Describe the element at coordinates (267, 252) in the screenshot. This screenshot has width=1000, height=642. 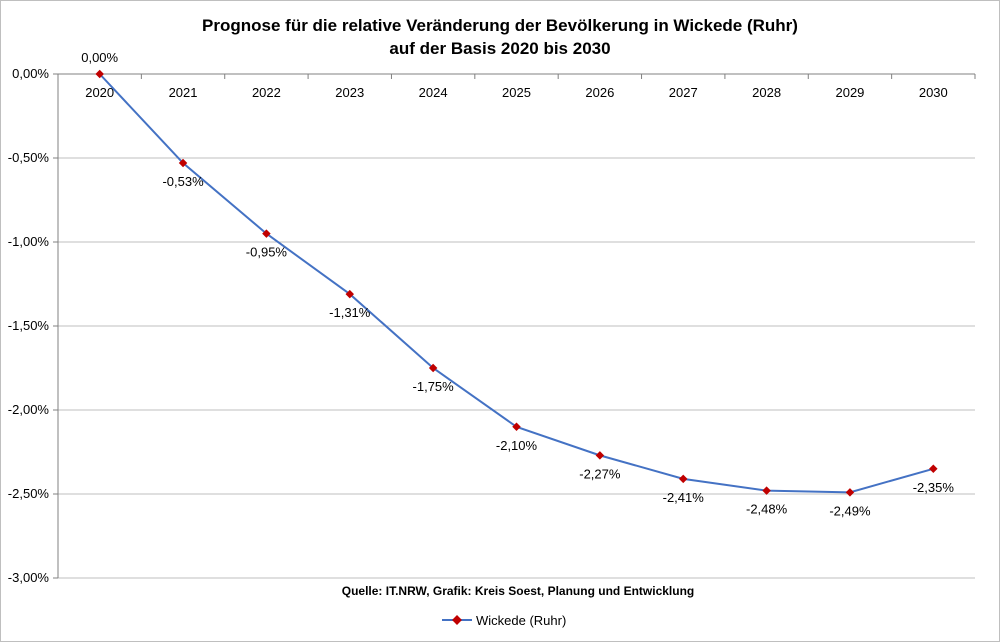
I see `data-label: -0,95%` at that location.